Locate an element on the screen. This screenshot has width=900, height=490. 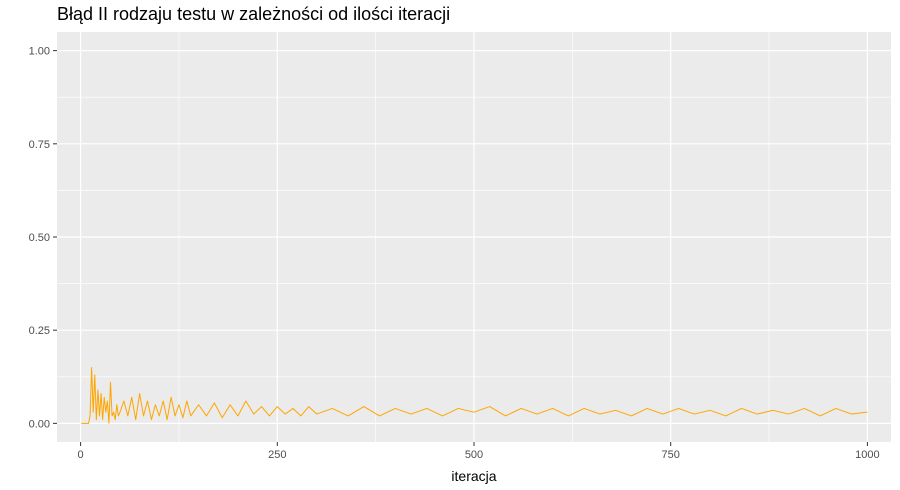
y-tick-label: 0.50 is located at coordinates (39, 238).